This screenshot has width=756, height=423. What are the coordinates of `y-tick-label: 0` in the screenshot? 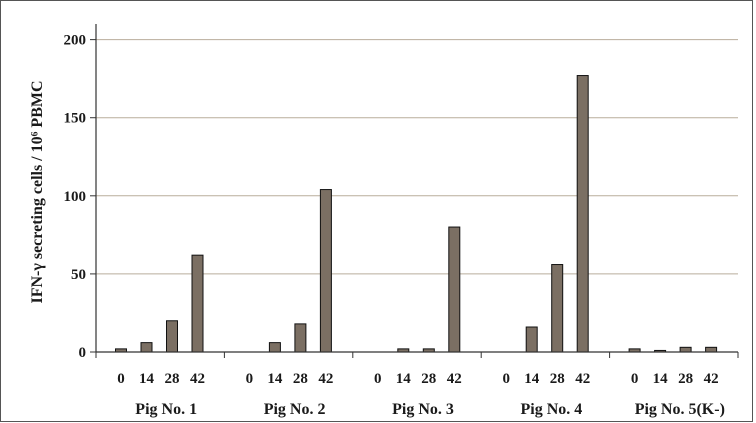 It's located at (83, 353).